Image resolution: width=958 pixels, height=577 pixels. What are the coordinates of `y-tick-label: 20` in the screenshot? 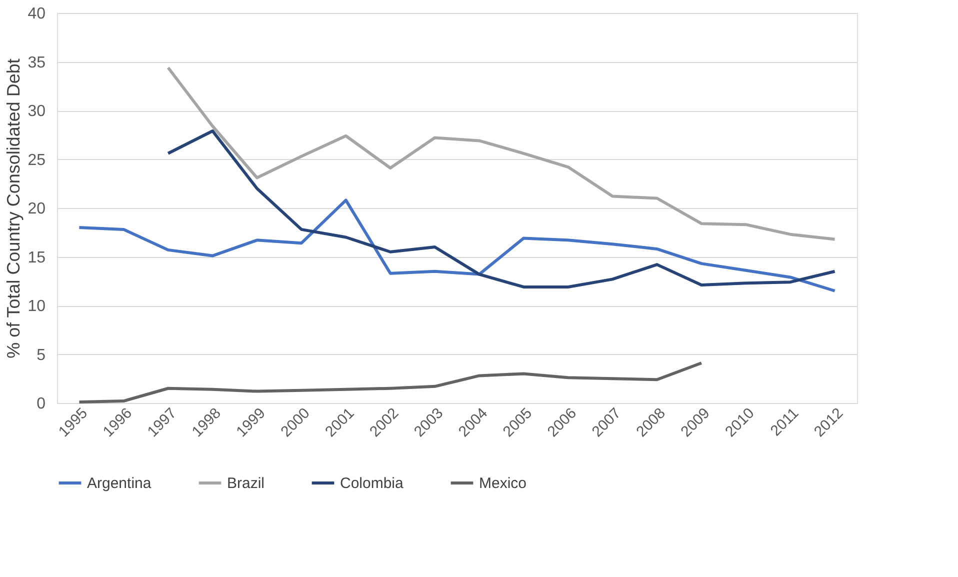 It's located at (37, 209).